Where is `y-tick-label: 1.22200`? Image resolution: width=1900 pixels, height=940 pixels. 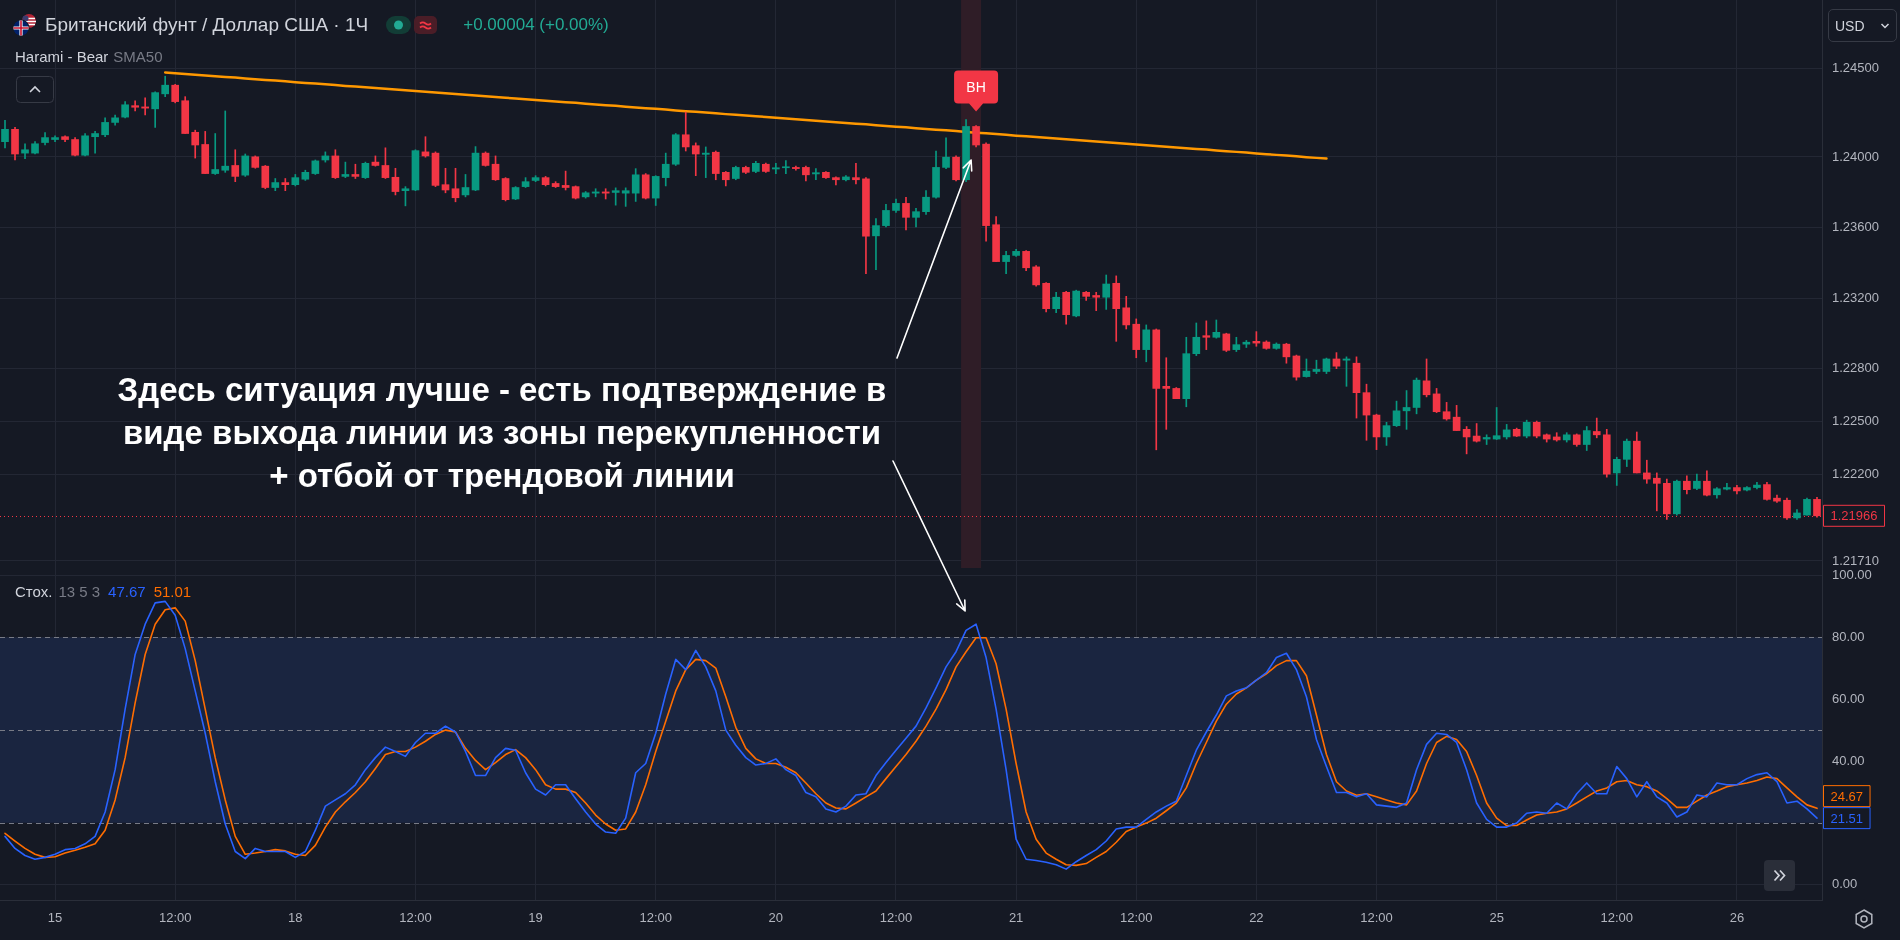
y-tick-label: 1.22200 is located at coordinates (1855, 474).